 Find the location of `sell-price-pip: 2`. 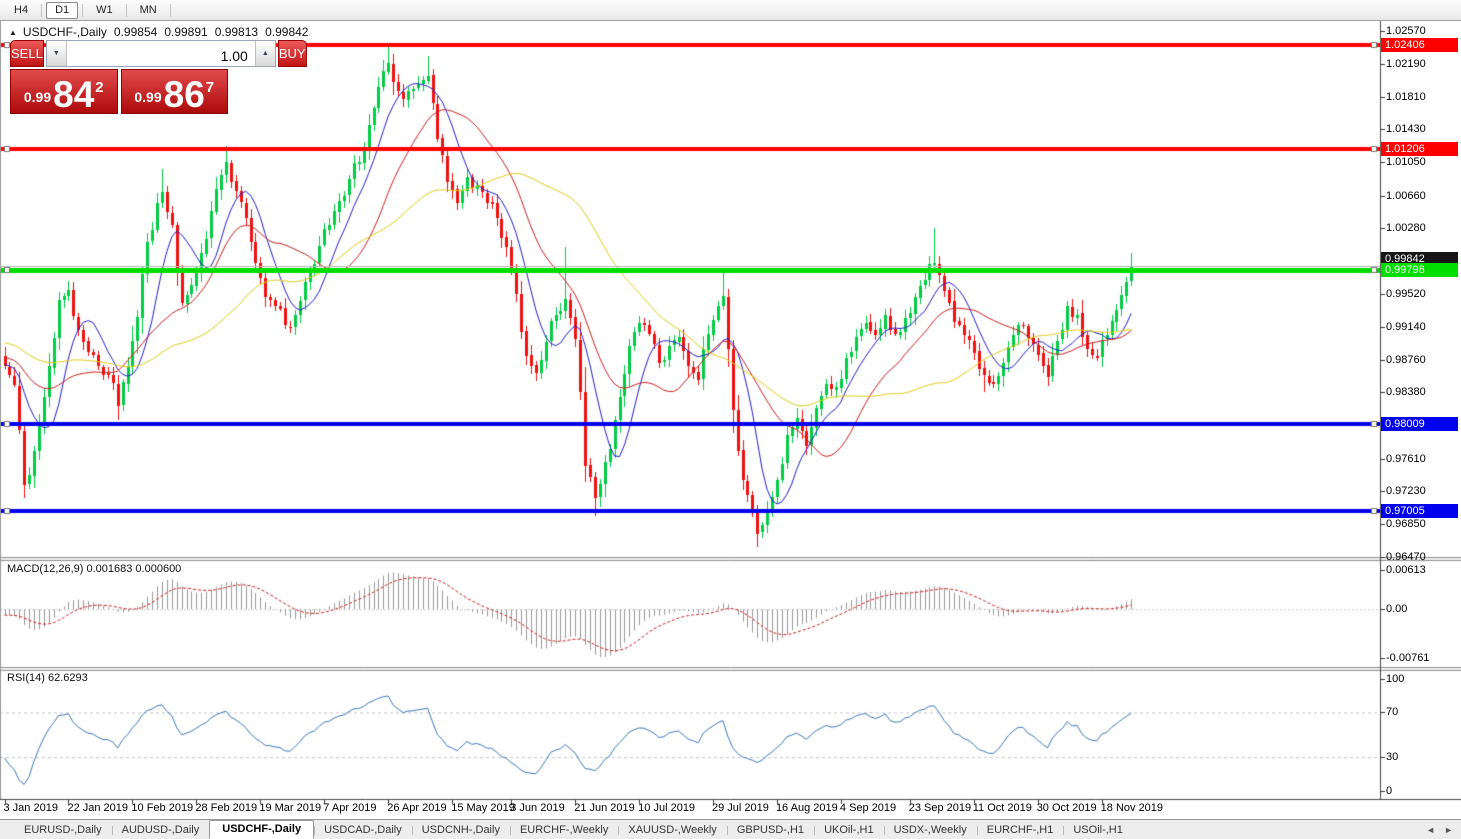

sell-price-pip: 2 is located at coordinates (99, 87).